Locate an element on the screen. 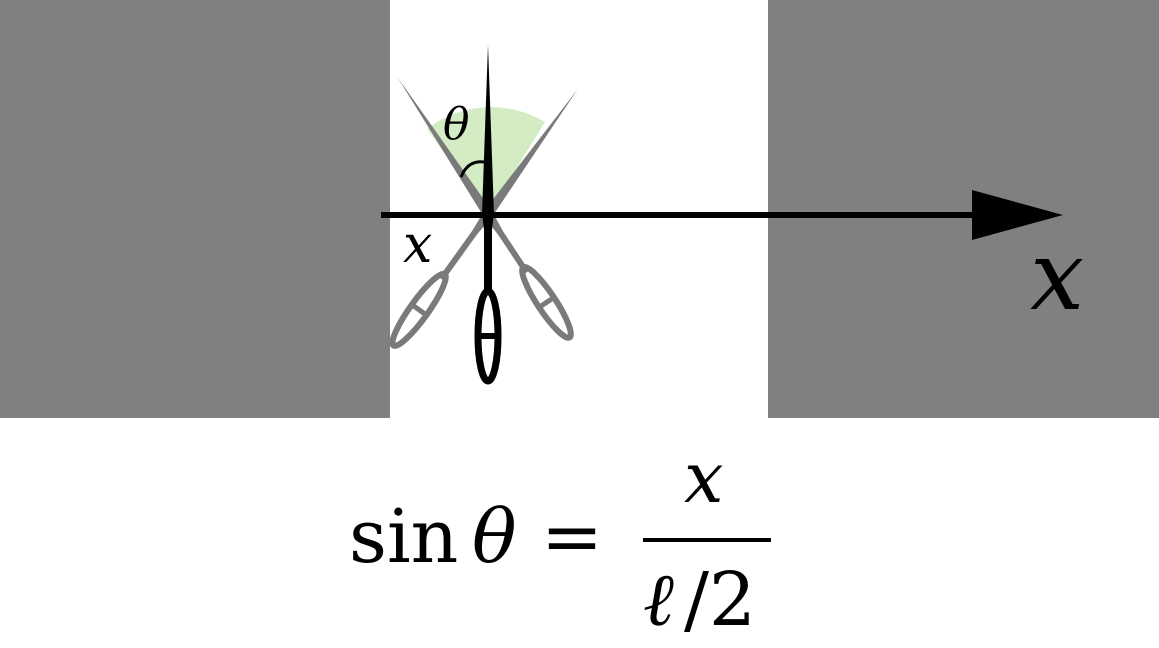  x-axis-label: x is located at coordinates (1057, 276).